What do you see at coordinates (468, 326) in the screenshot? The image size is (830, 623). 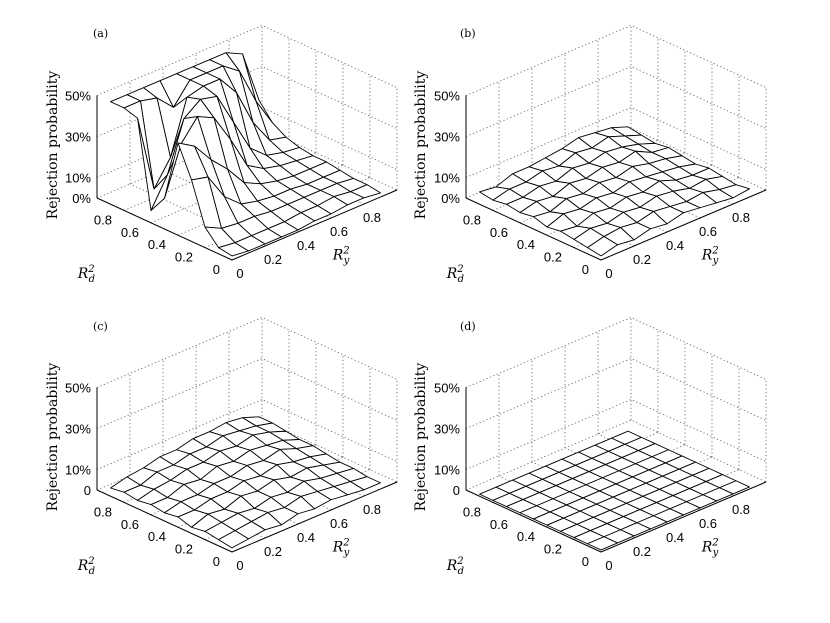 I see `panel-label: (d)` at bounding box center [468, 326].